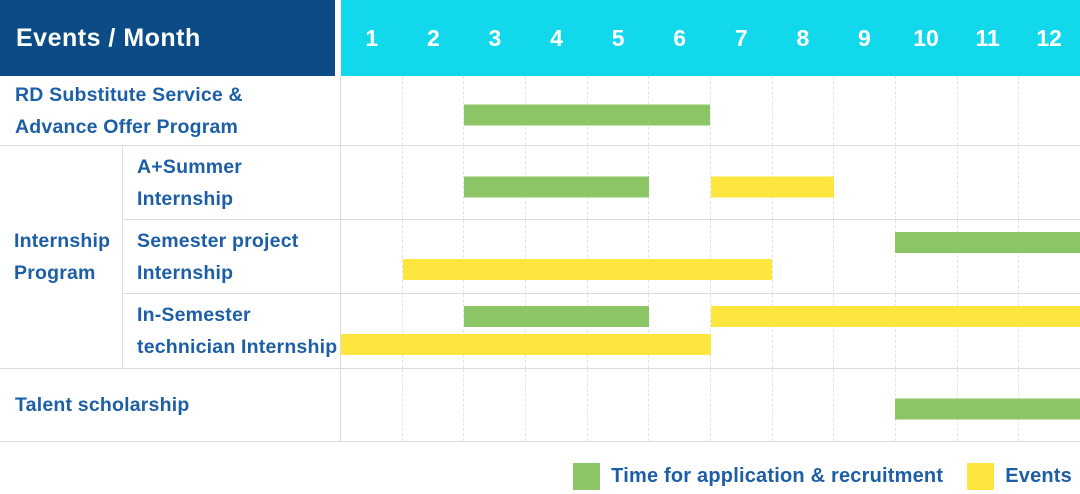 The height and width of the screenshot is (494, 1080). I want to click on month-label: 3, so click(495, 37).